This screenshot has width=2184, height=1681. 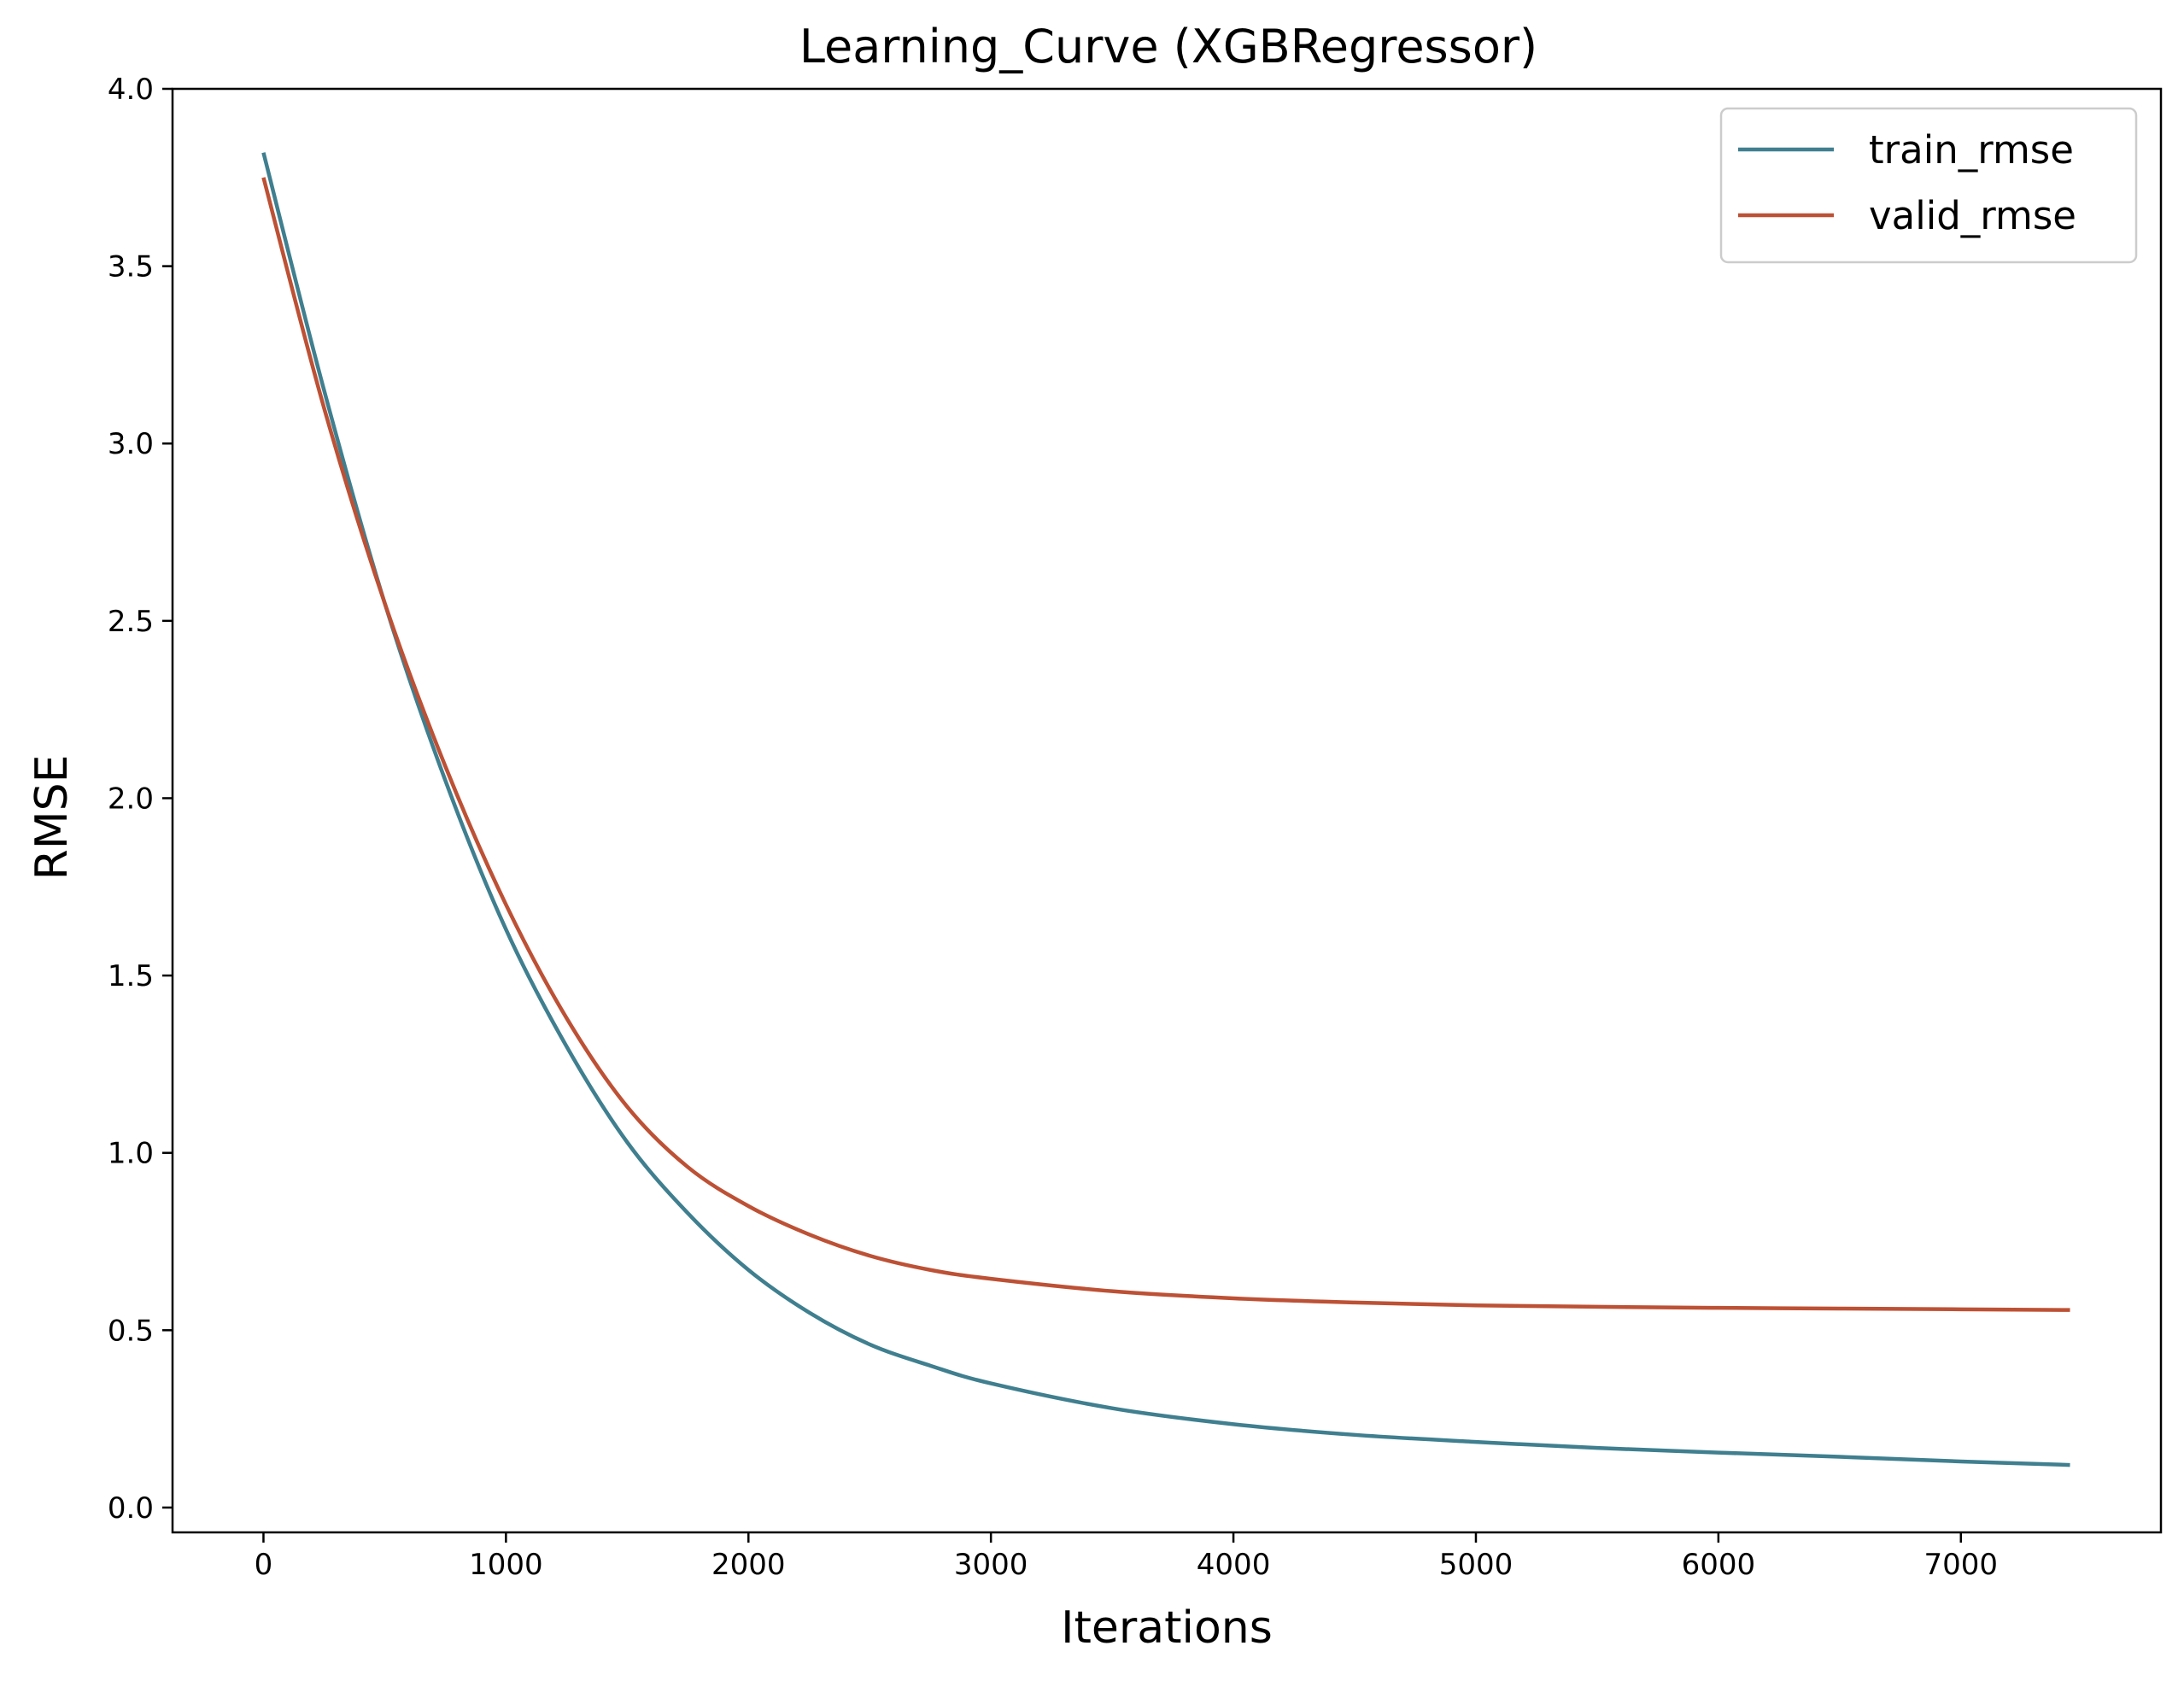 I want to click on x-tick-label: 6000, so click(x=1719, y=1565).